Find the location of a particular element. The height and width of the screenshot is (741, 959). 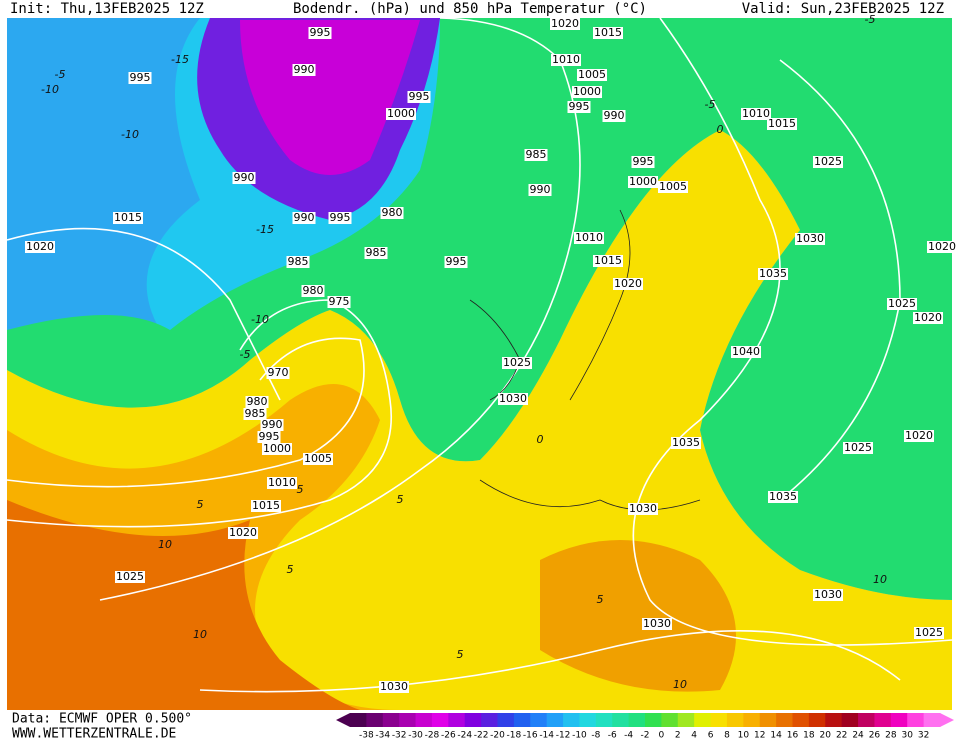

isobar-line is located at coordinates (143, 314).